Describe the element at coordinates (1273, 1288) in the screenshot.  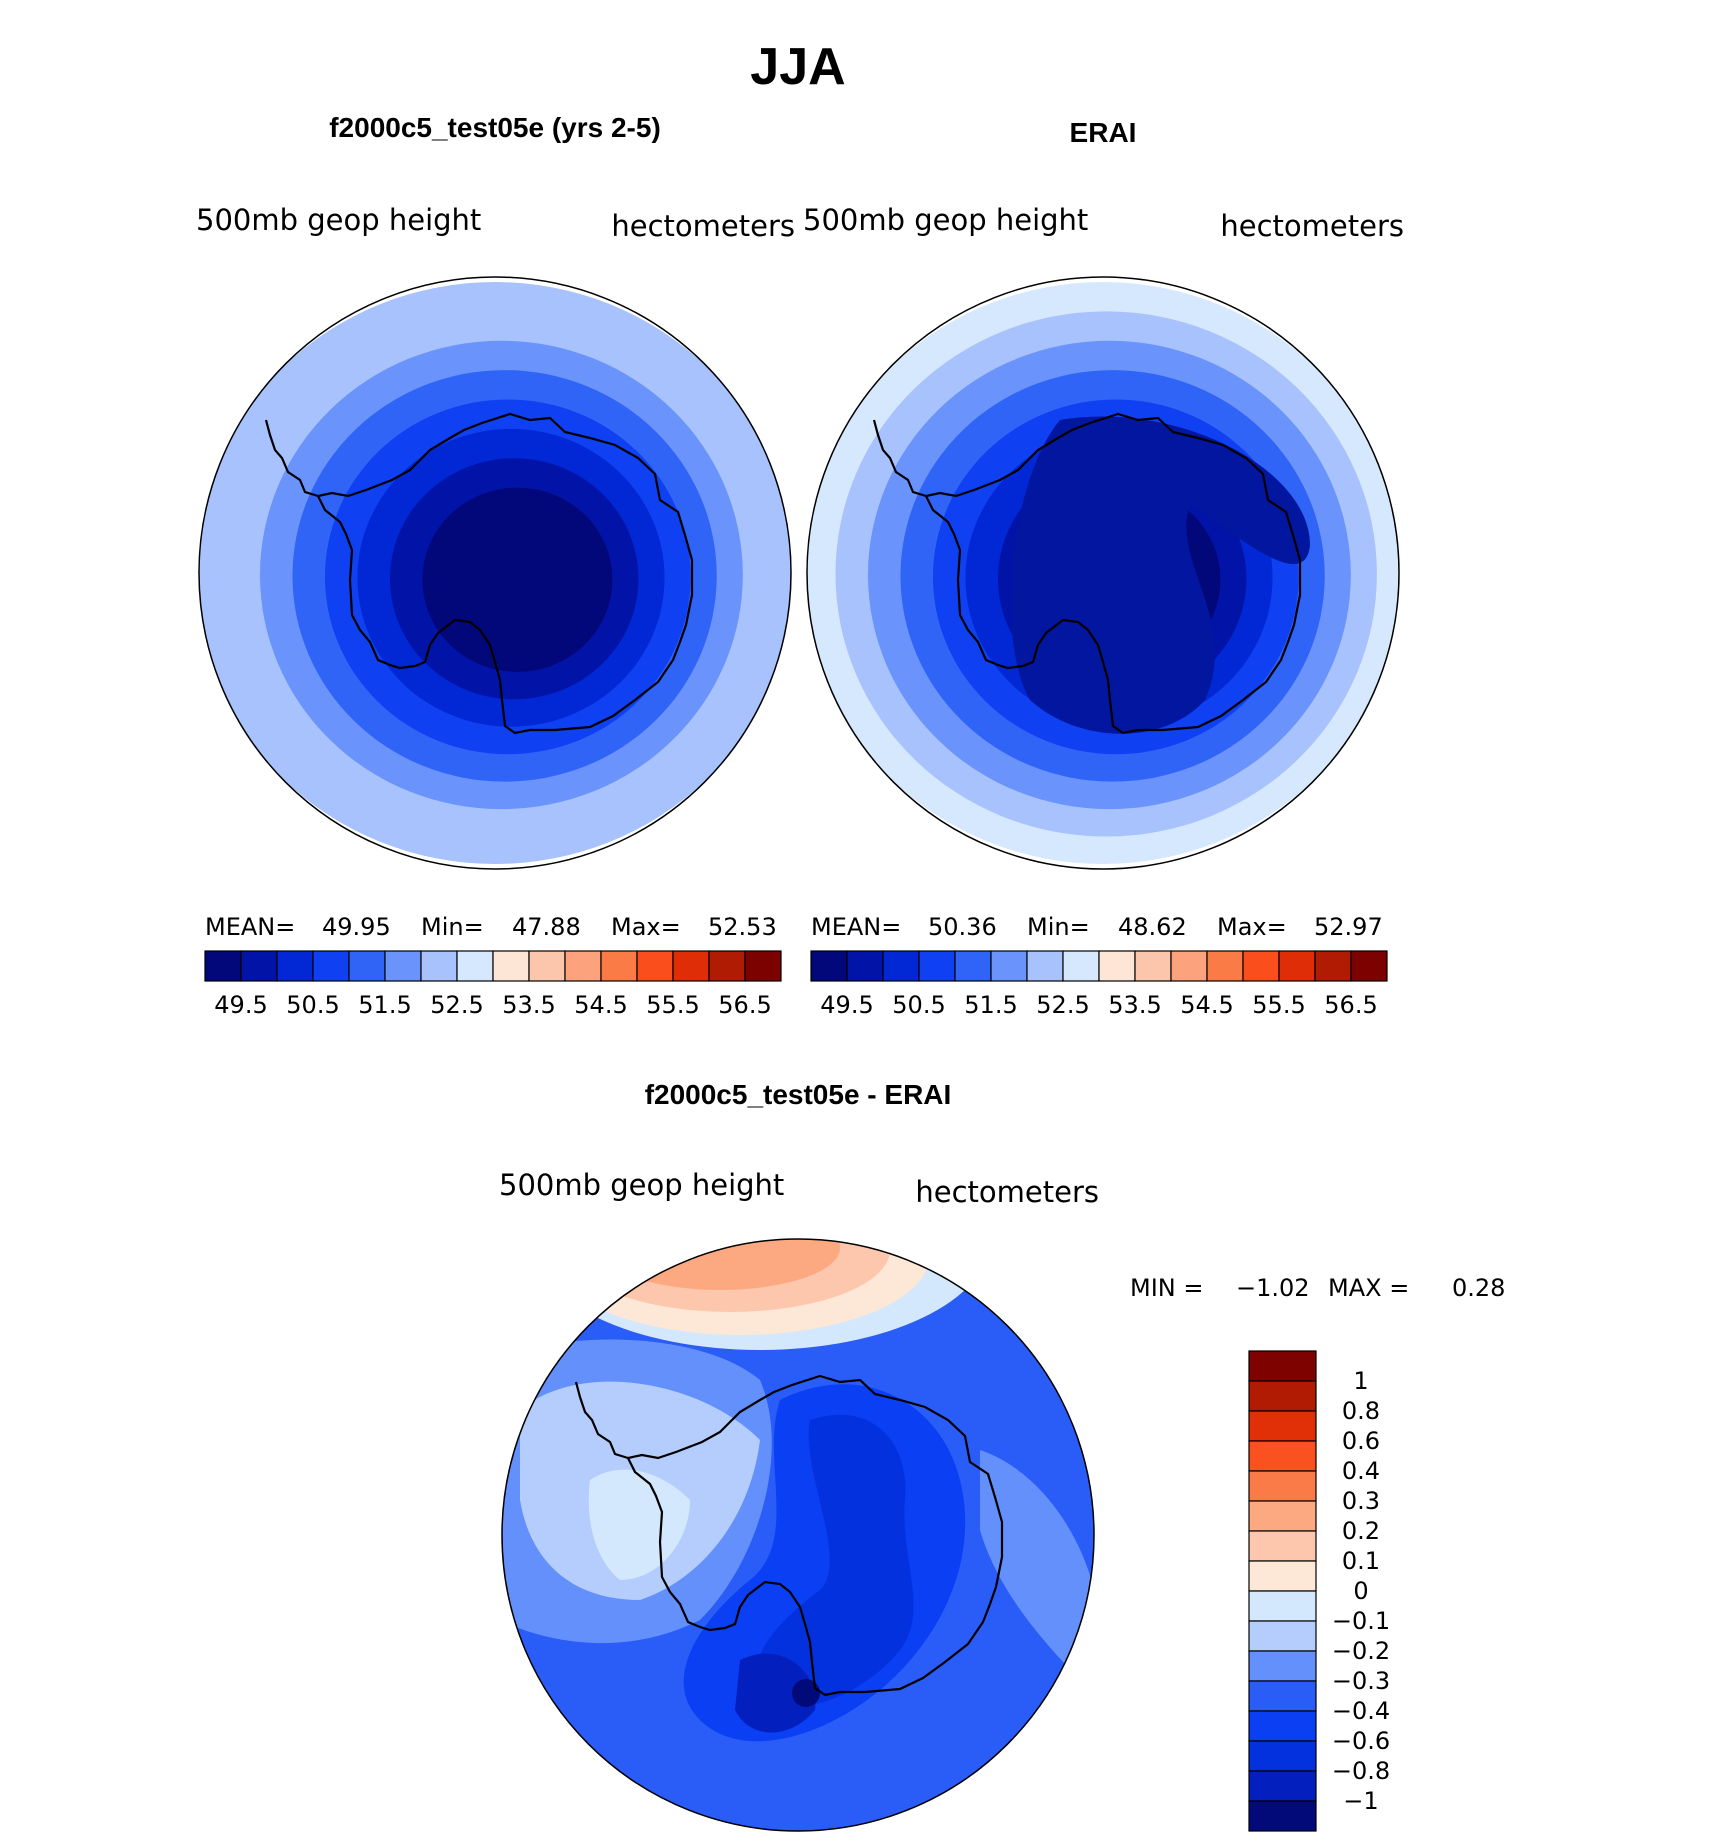
I see `panel-diff-min-value: −1.02` at that location.